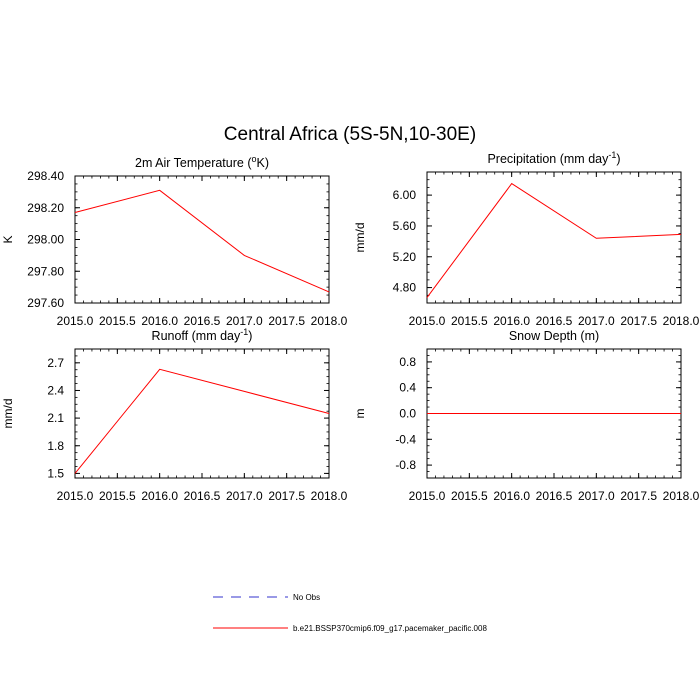 Image resolution: width=700 pixels, height=700 pixels. Describe the element at coordinates (55, 390) in the screenshot. I see `y-tick-label: 2.4` at that location.